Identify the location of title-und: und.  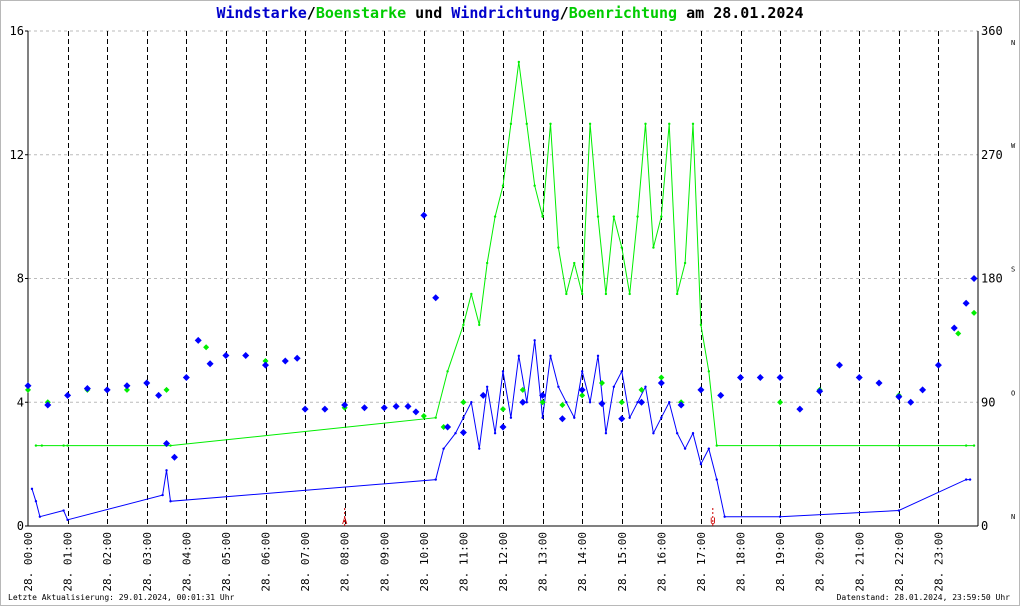
(429, 13).